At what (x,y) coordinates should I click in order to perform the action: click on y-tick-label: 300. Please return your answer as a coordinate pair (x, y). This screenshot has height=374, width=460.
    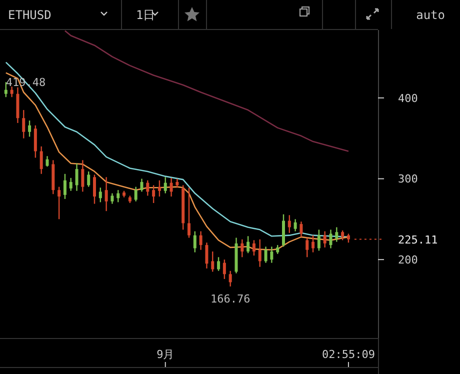
    Looking at the image, I should click on (408, 179).